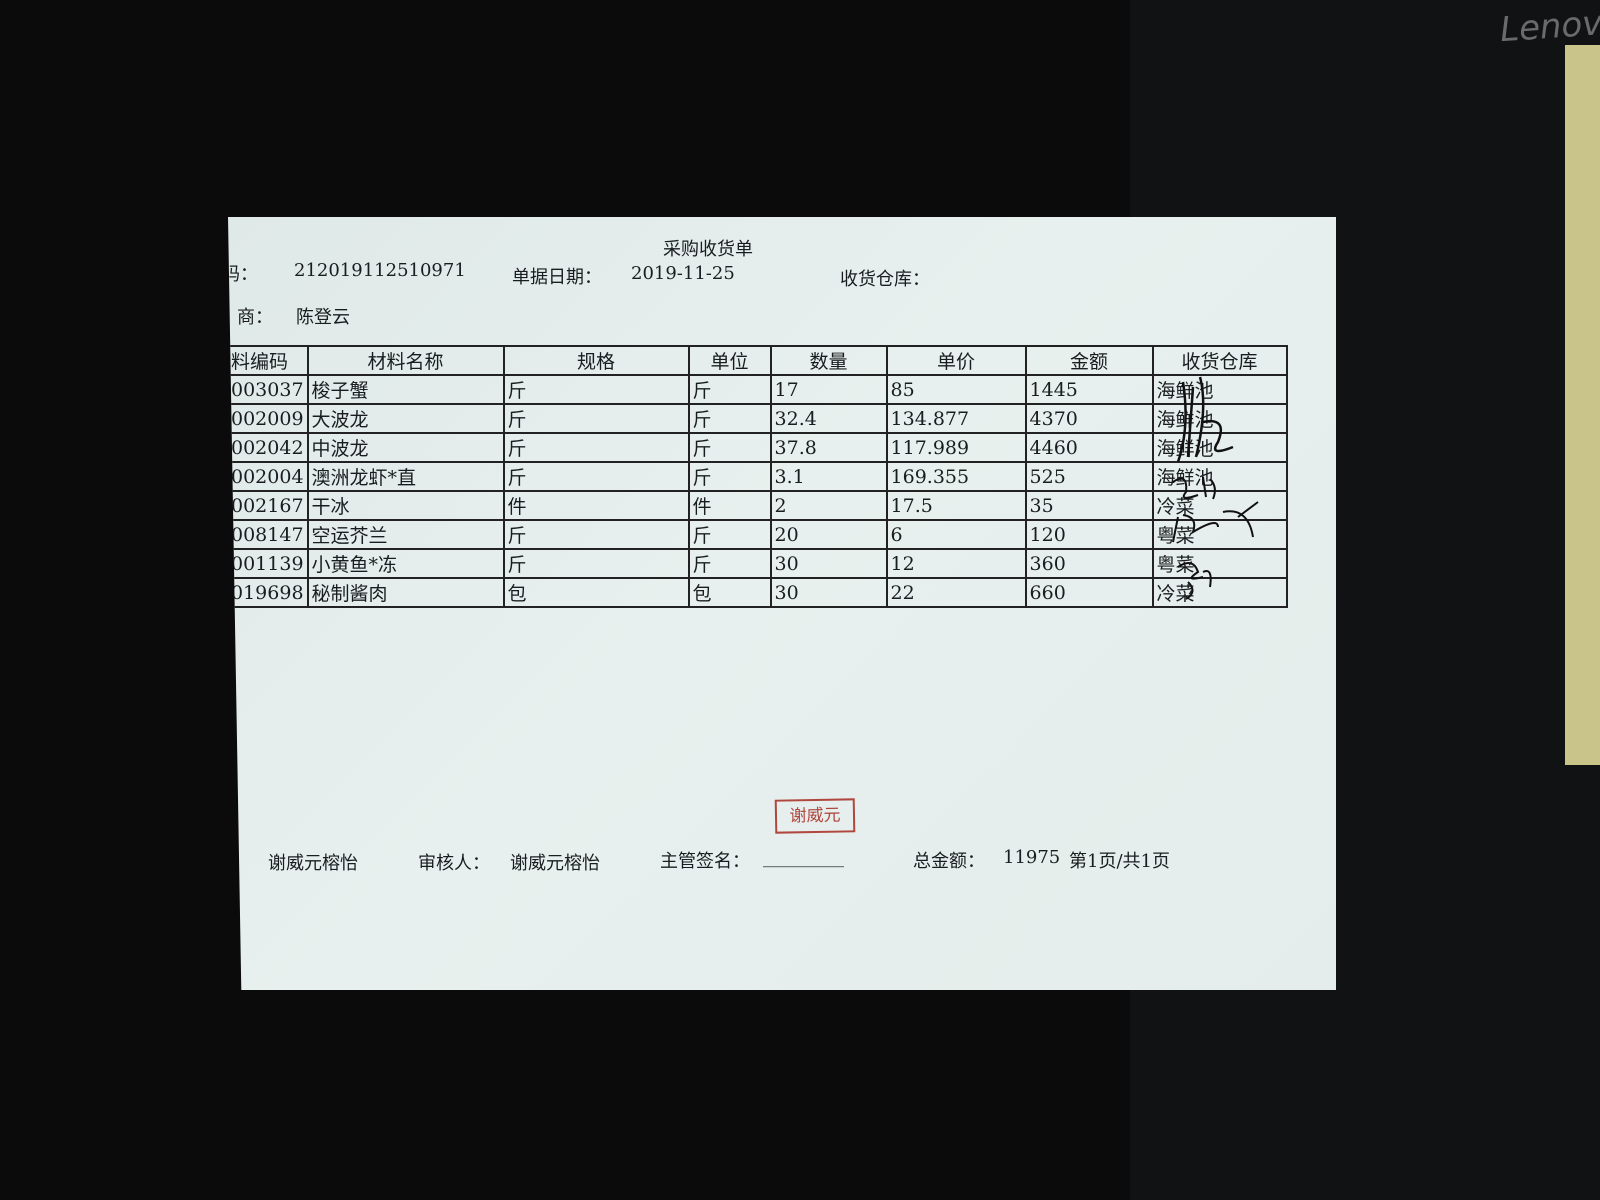 The width and height of the screenshot is (1600, 1200). Describe the element at coordinates (956, 447) in the screenshot. I see `cell-price: 117.989` at that location.